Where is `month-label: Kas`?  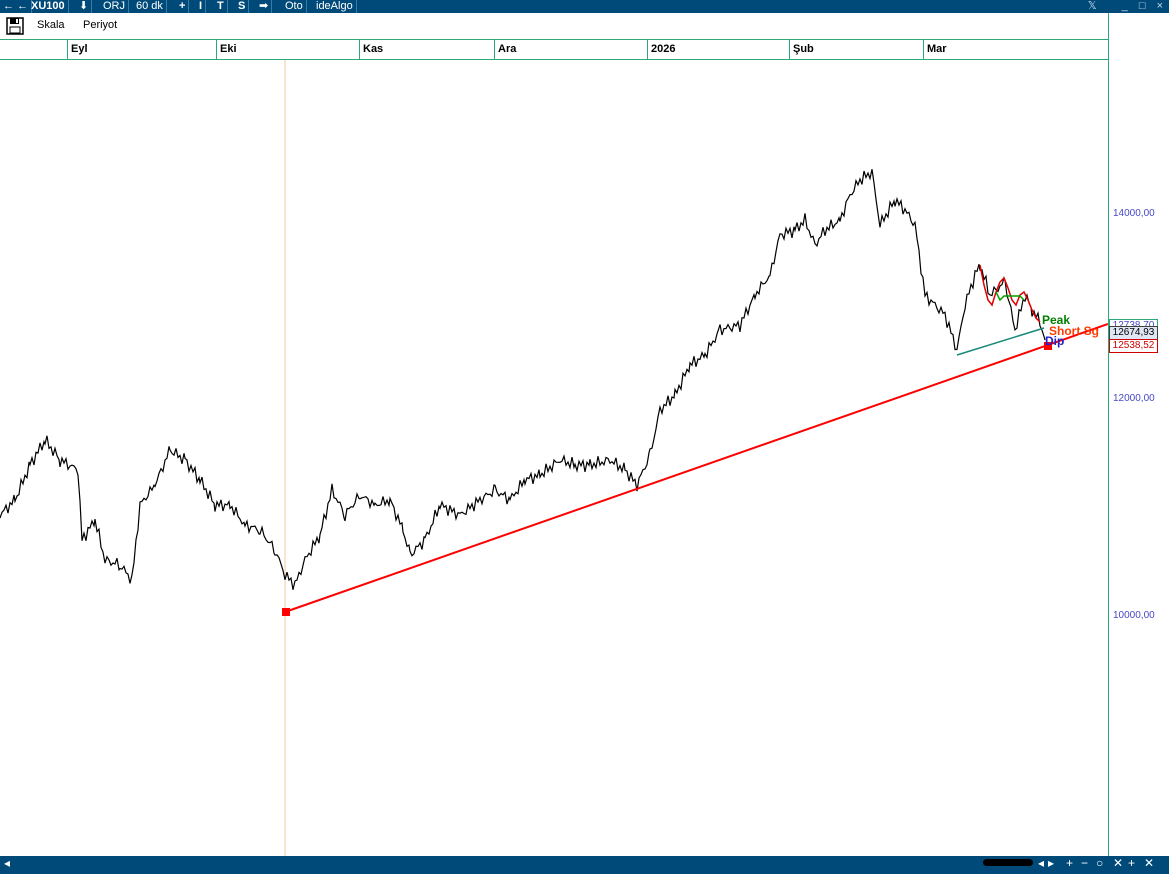
month-label: Kas is located at coordinates (371, 49).